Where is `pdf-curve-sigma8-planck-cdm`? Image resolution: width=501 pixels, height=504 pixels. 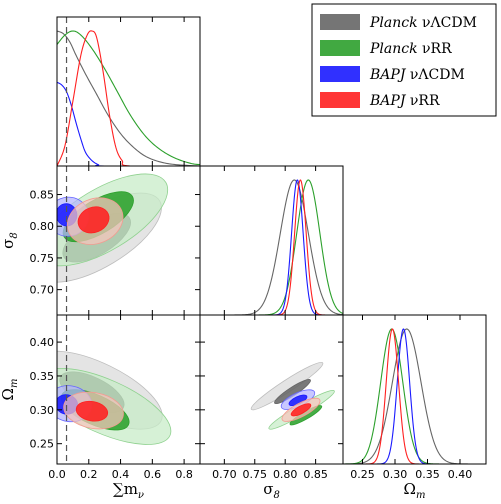 pdf-curve-sigma8-planck-cdm is located at coordinates (283, 247).